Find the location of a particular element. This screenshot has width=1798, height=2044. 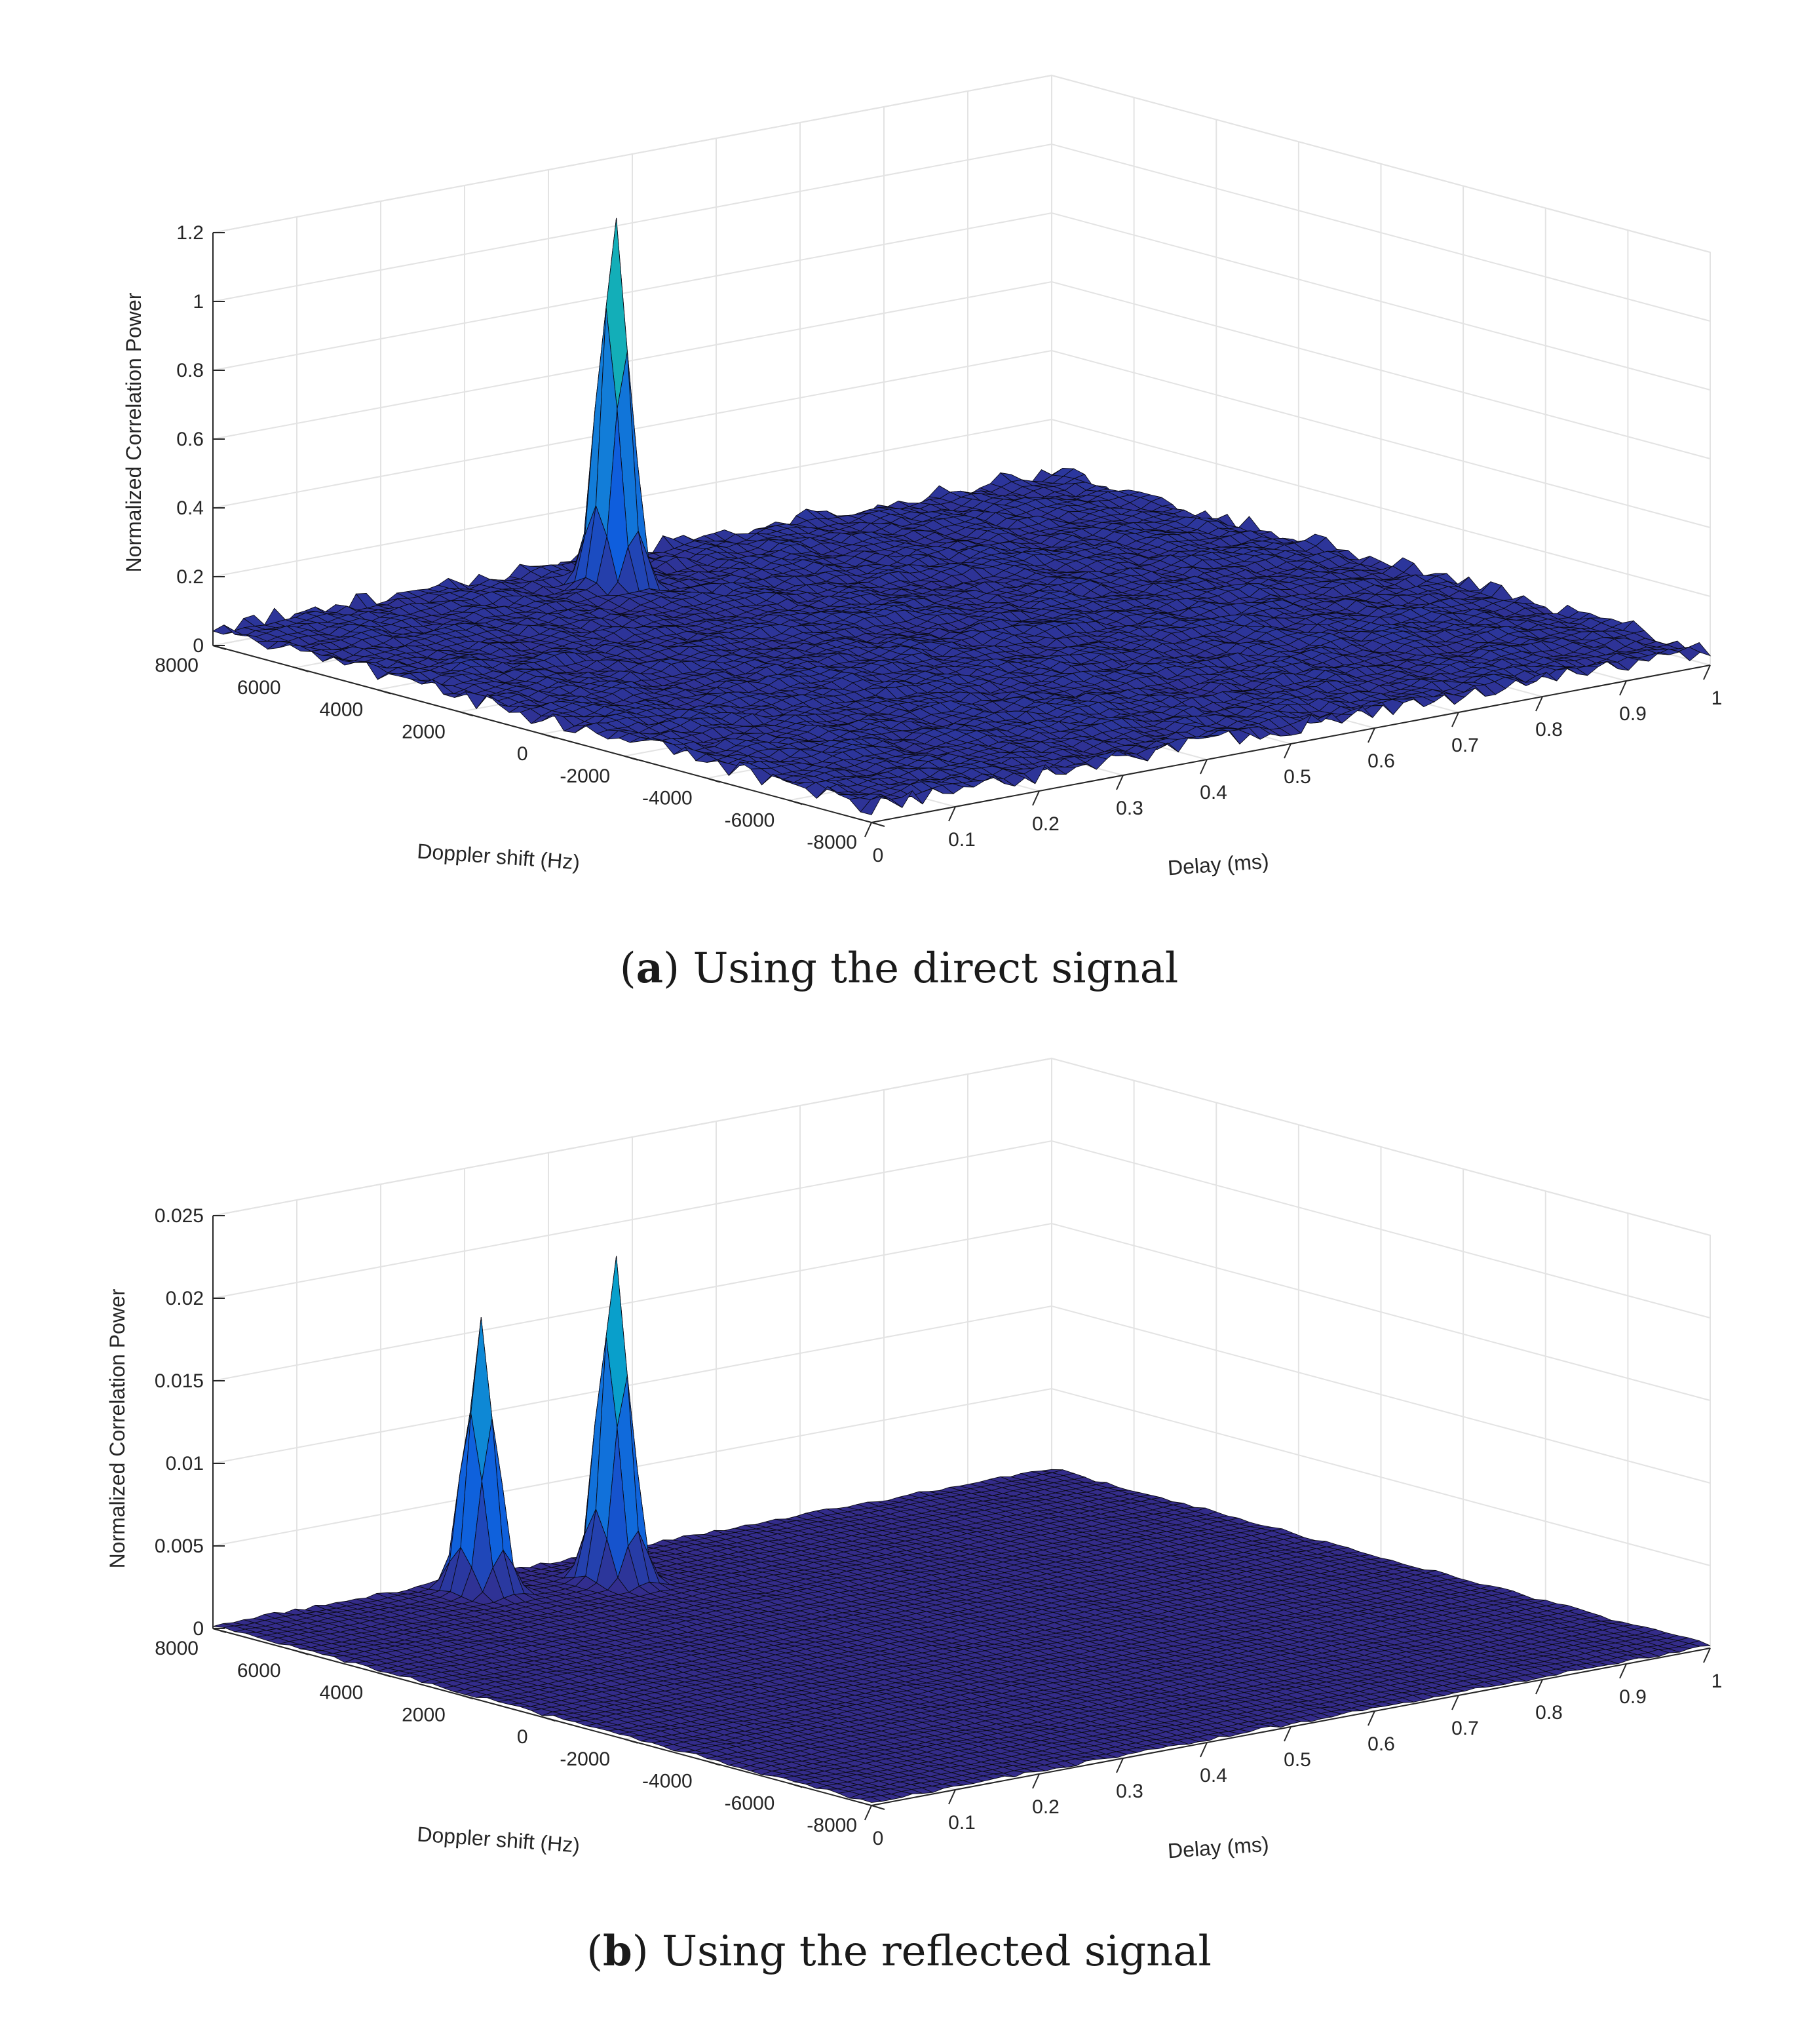

z-tick-label: 0.6 is located at coordinates (190, 439).